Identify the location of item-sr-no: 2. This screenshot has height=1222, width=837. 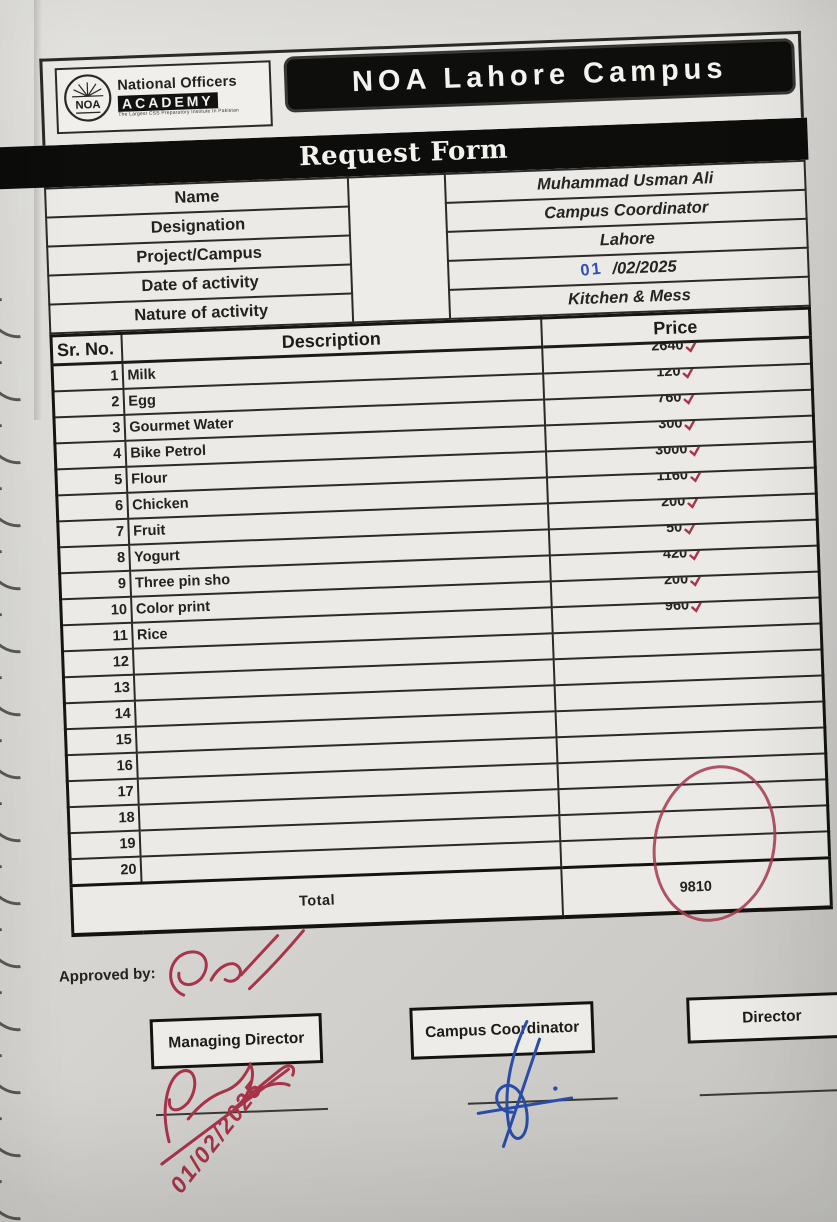
(88, 403).